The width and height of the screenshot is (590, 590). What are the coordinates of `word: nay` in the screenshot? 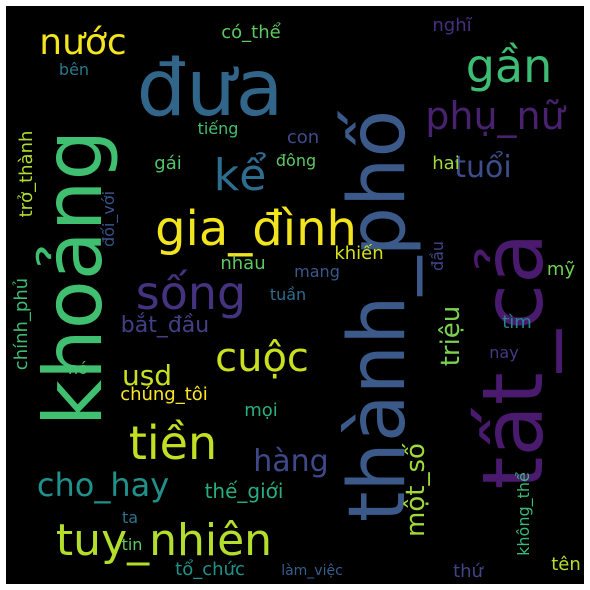 It's located at (504, 352).